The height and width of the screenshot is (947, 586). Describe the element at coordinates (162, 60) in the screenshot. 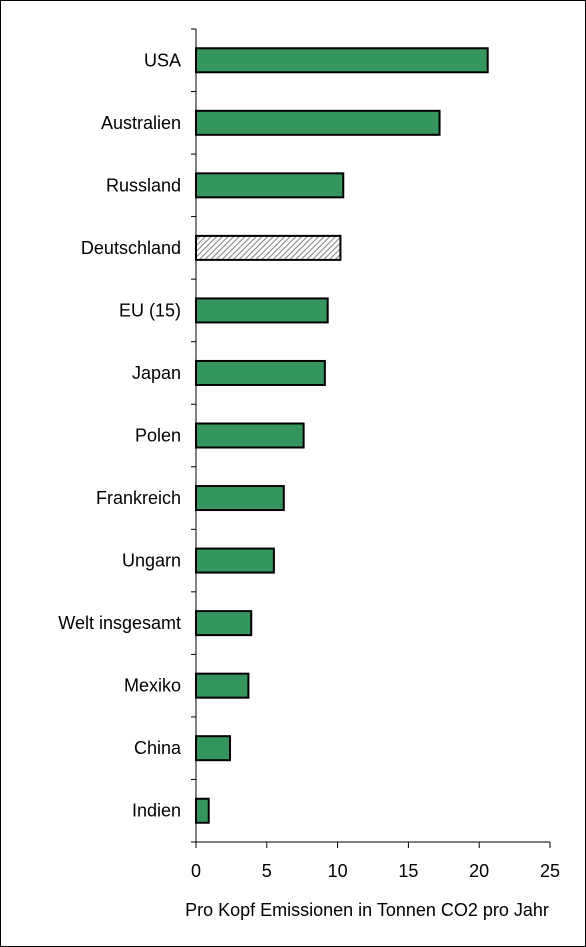

I see `category-label-usa: USA` at that location.